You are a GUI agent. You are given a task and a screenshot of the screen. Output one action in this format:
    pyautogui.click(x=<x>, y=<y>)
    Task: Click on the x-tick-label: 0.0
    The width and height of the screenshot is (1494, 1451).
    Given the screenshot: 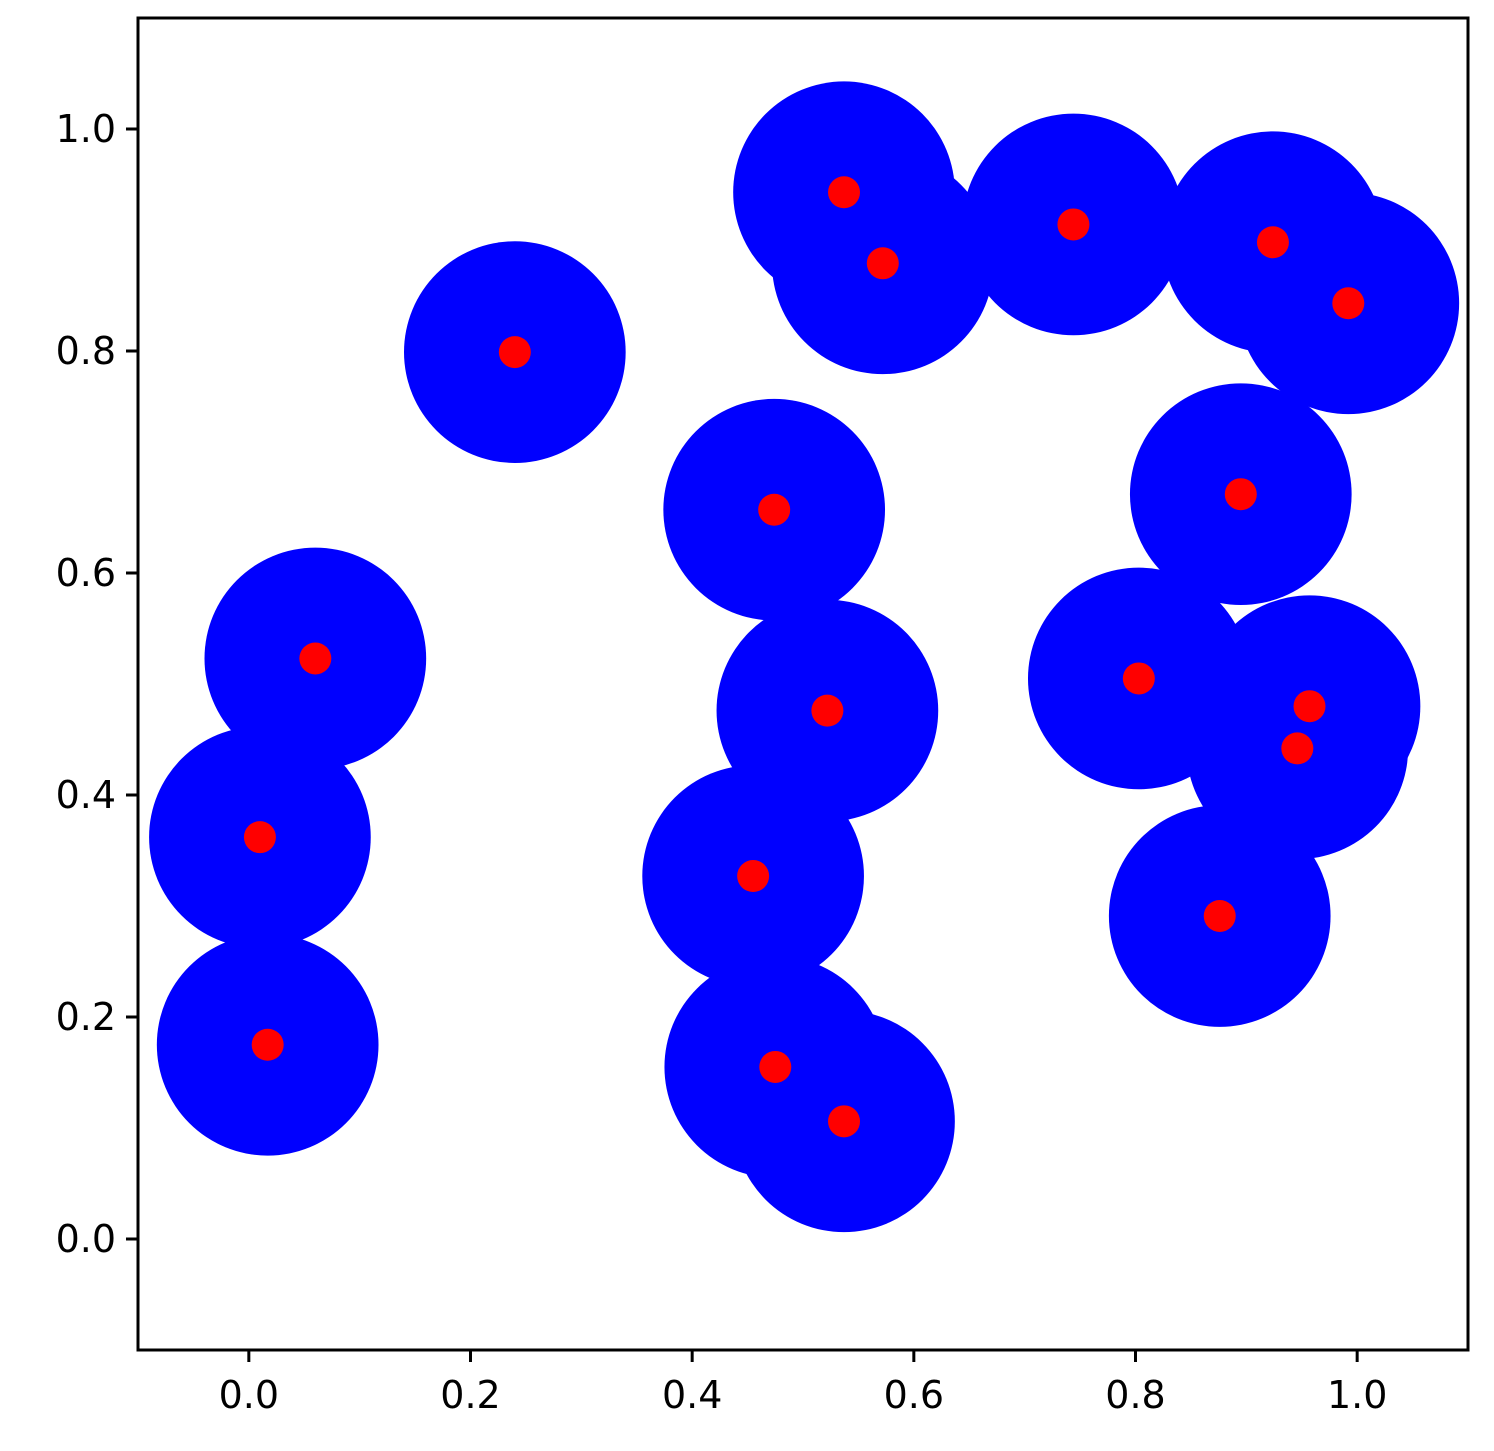 What is the action you would take?
    pyautogui.click(x=249, y=1395)
    